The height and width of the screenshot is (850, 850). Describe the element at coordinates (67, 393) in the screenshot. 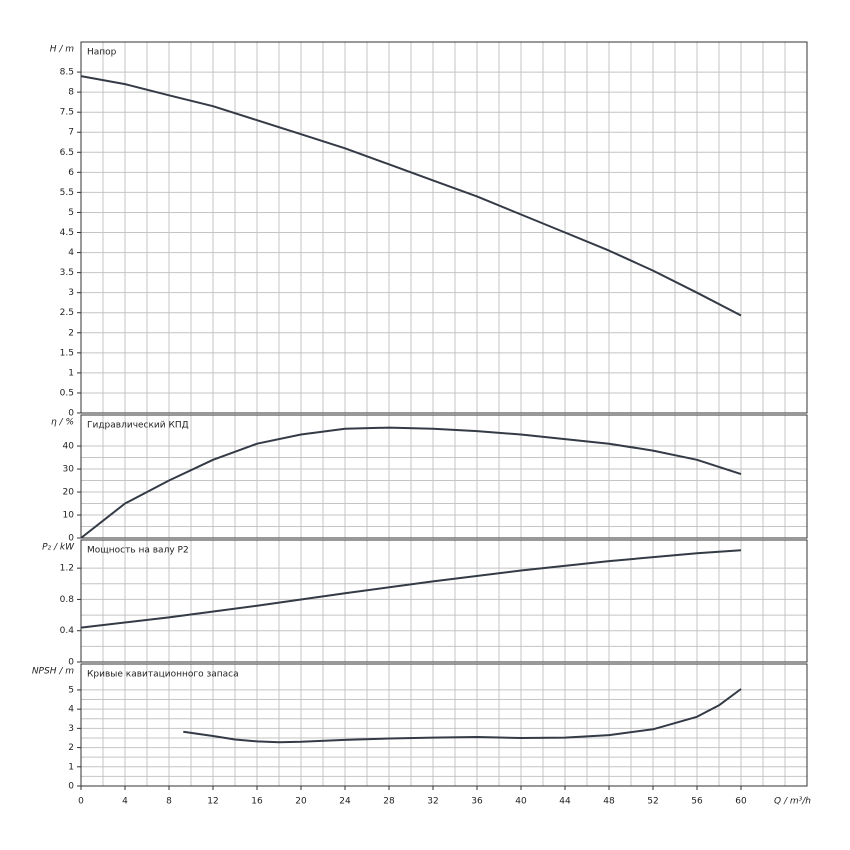

I see `y-tick-label: 0.5` at that location.